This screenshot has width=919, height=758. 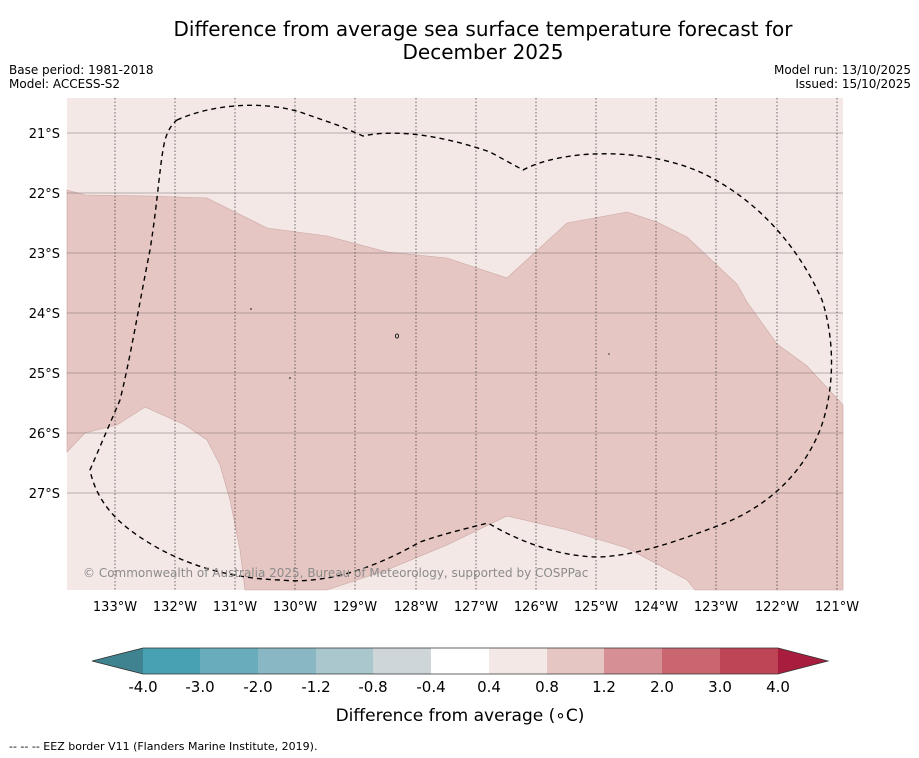 I want to click on lon-label: 133°W, so click(x=115, y=607).